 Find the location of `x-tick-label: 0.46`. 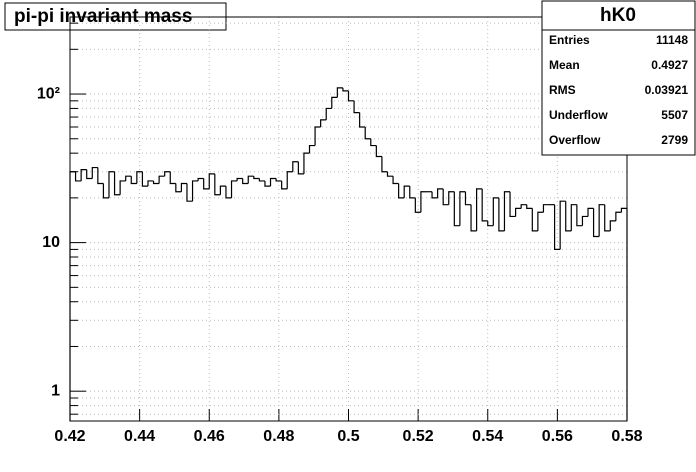

x-tick-label: 0.46 is located at coordinates (209, 436).